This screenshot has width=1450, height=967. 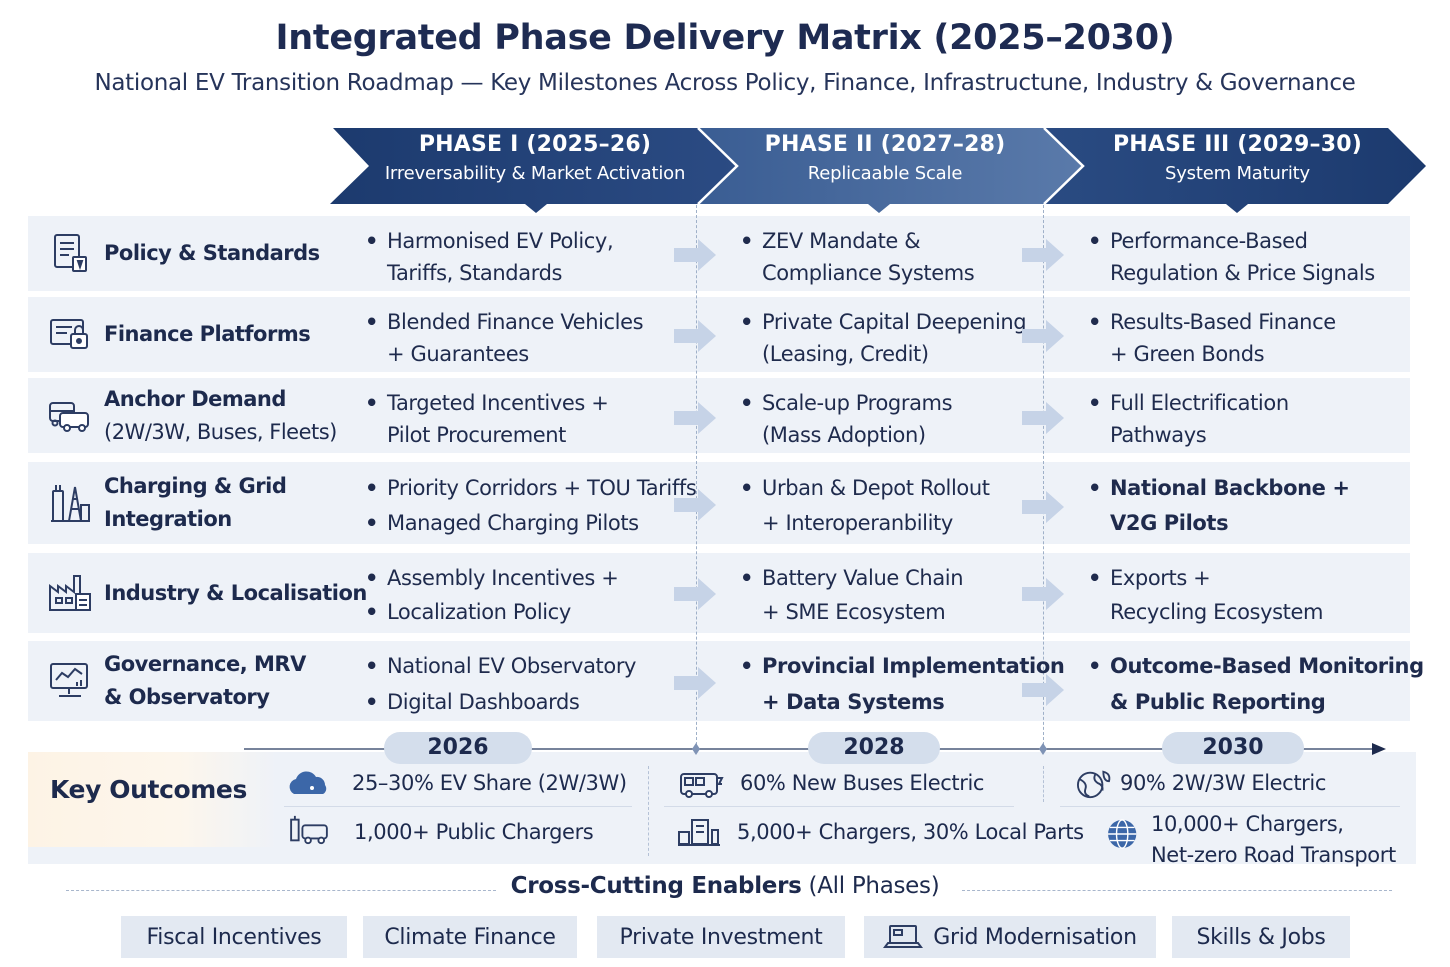 I want to click on cell-line: Digital Dashboards, so click(x=500, y=702).